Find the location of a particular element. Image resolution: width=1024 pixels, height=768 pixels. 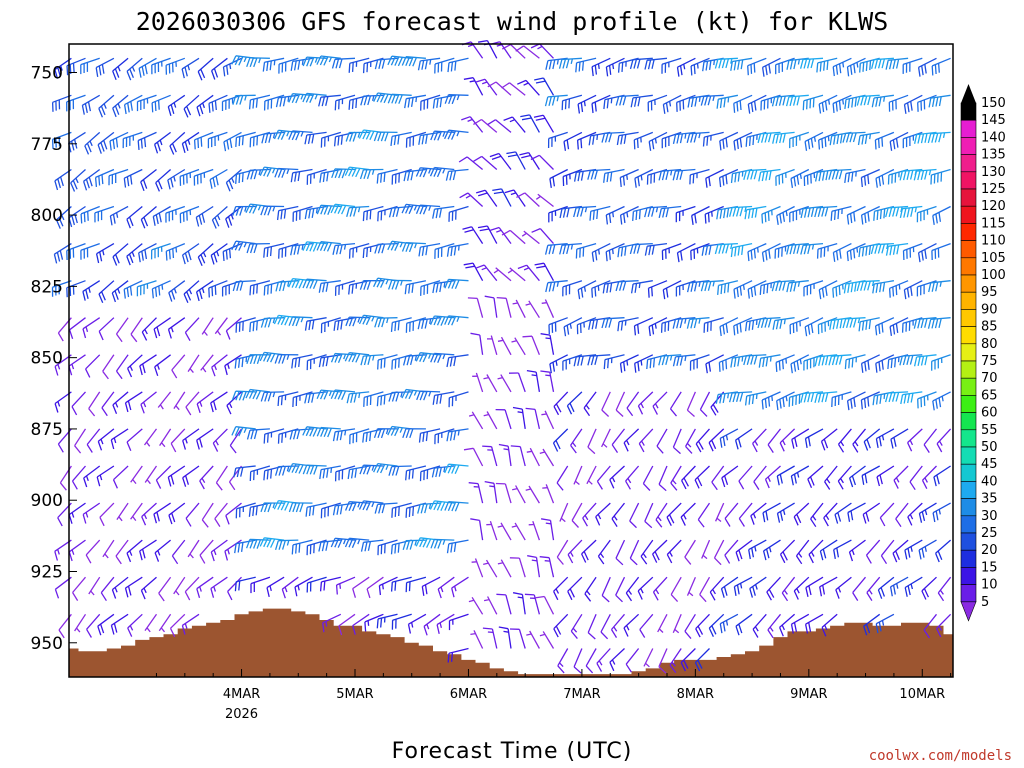

x-tick-label: 5MAR is located at coordinates (354, 694).